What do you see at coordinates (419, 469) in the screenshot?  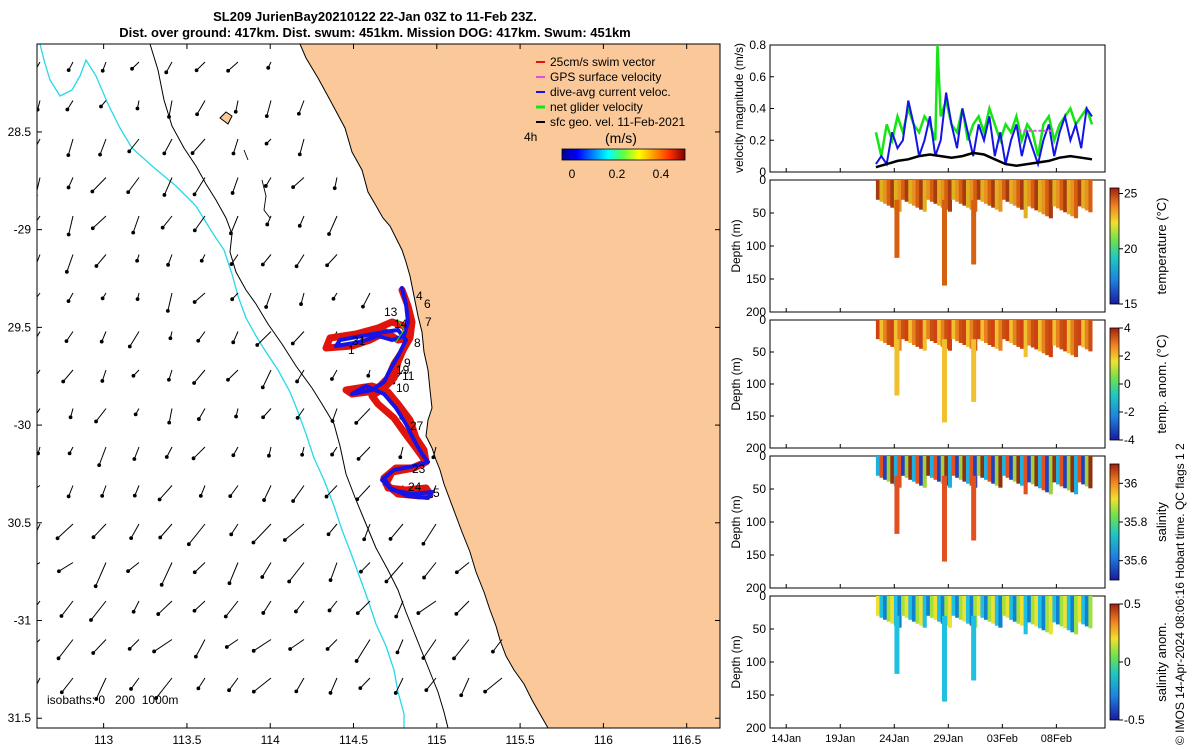 I see `waypoint-label: 23` at bounding box center [419, 469].